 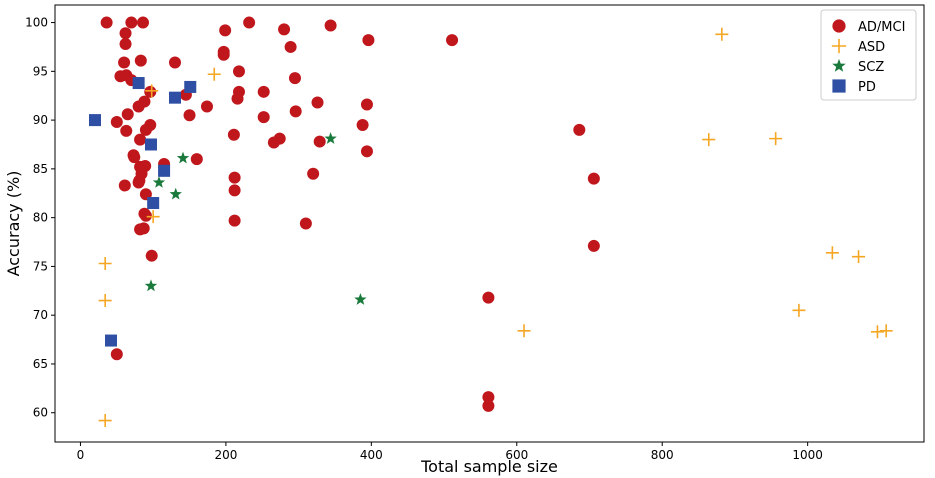 I want to click on series-scz, so click(x=255, y=218).